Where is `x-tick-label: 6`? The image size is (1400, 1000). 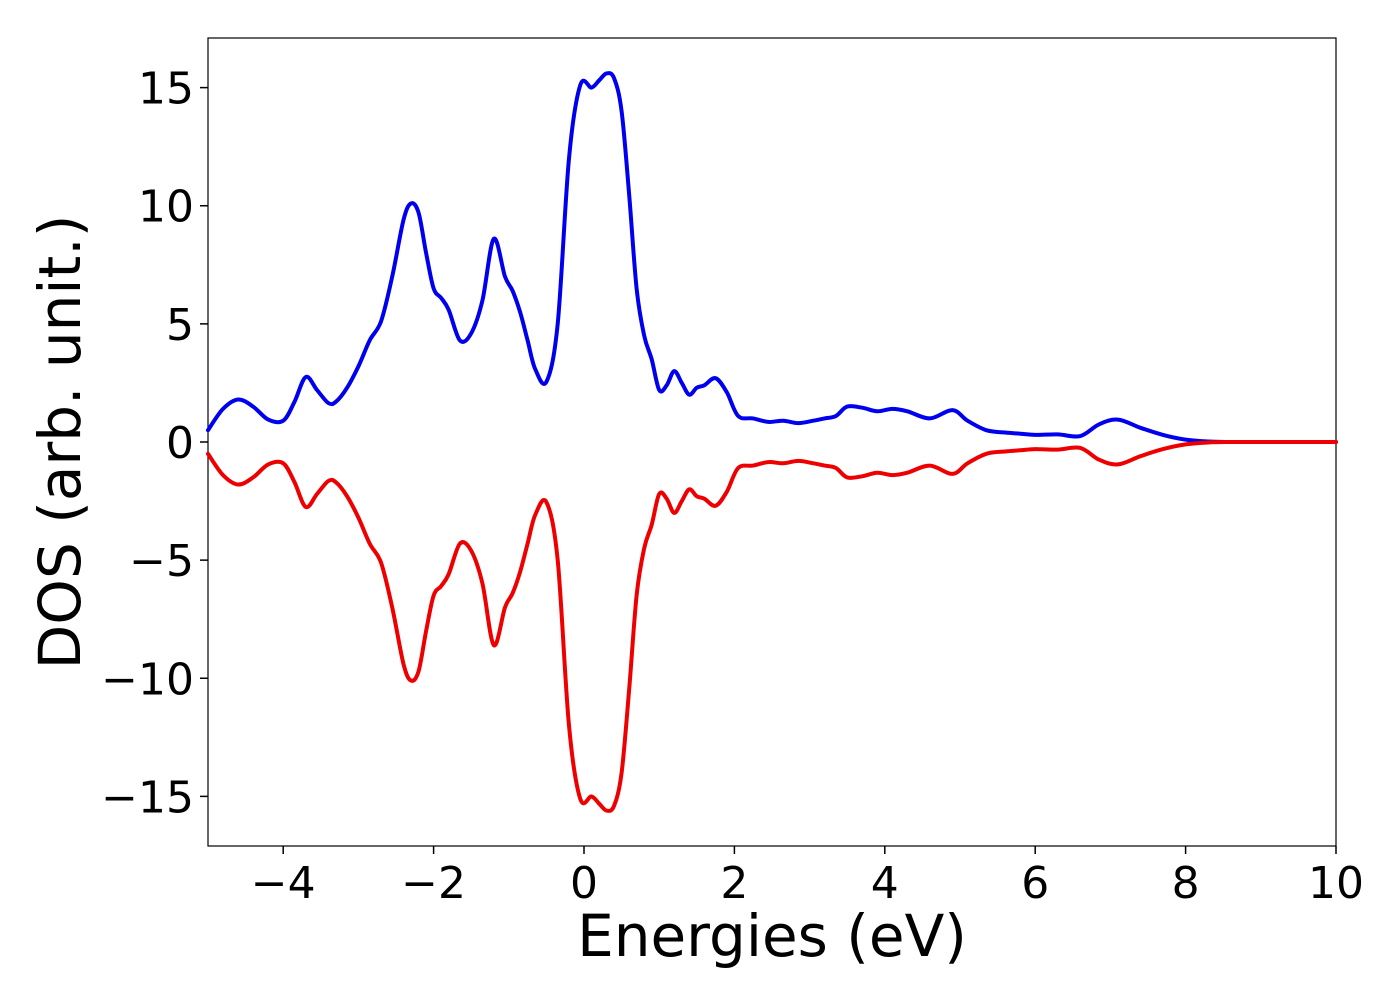 x-tick-label: 6 is located at coordinates (1035, 883).